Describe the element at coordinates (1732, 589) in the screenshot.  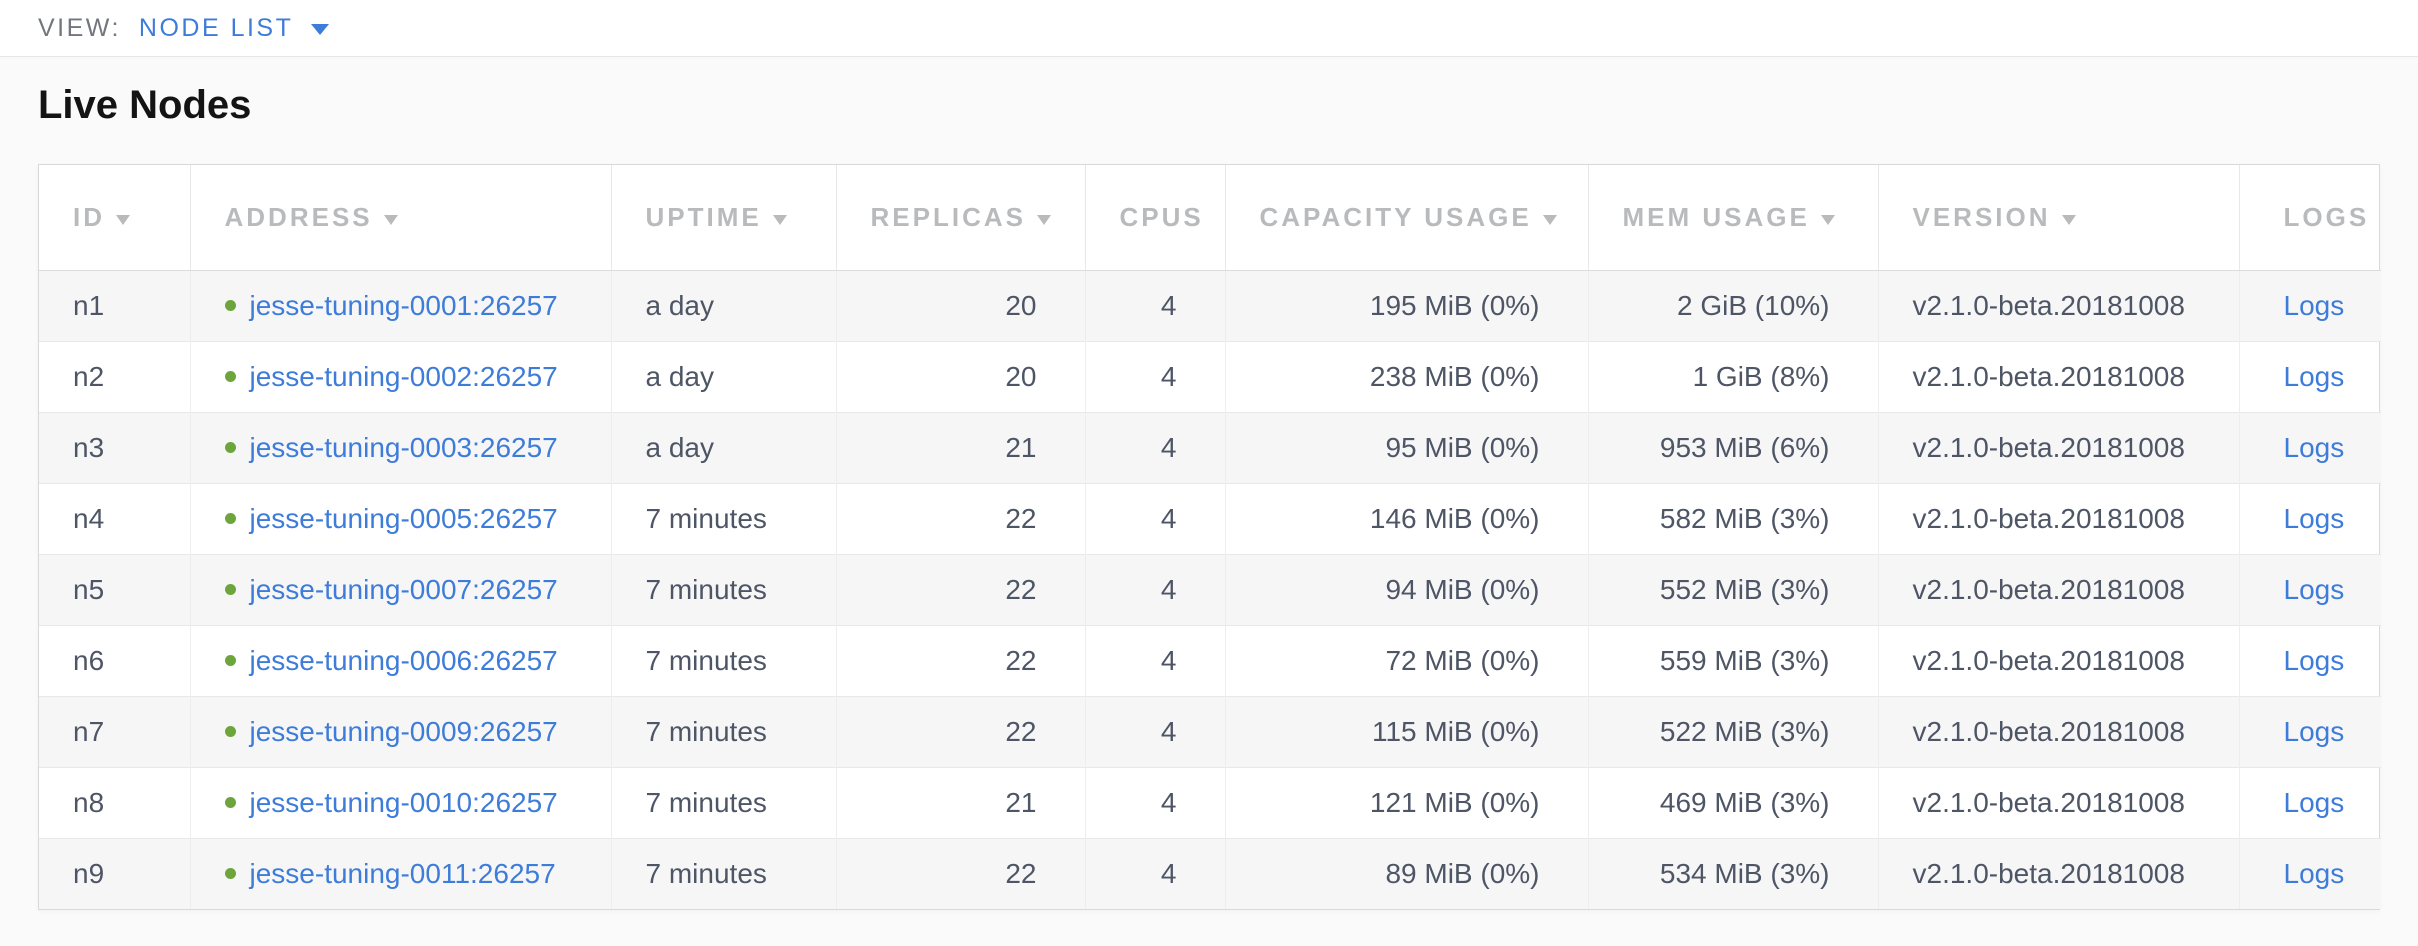
I see `cell-mem_usage: 552 MiB (3%)` at that location.